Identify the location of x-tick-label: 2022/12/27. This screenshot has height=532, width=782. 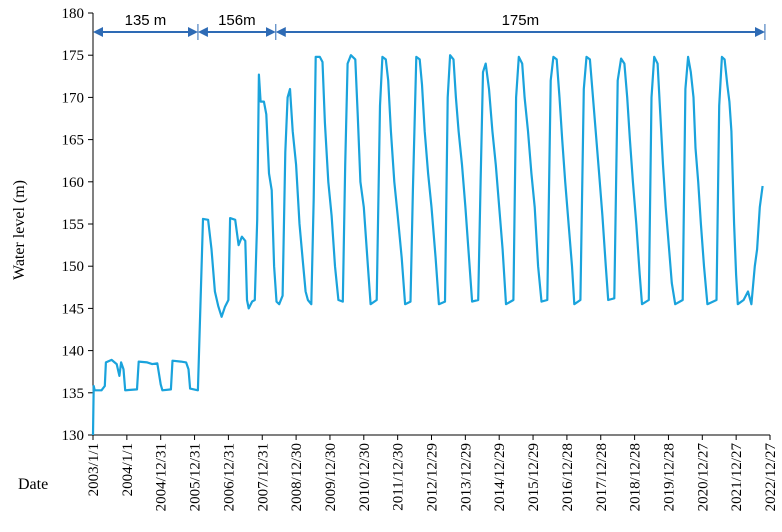
(771, 477).